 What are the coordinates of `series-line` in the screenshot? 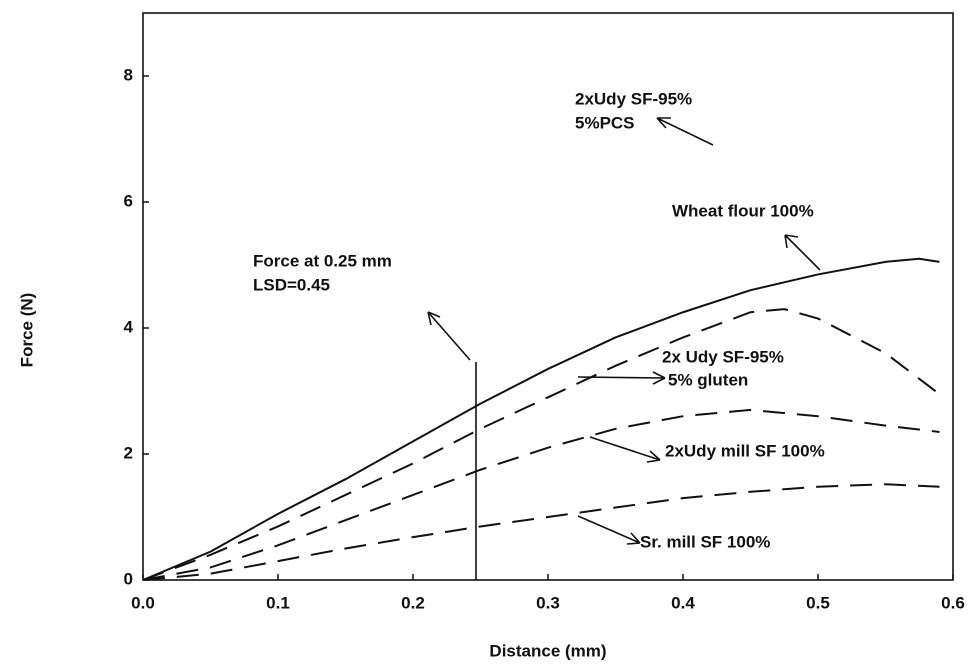 It's located at (541, 532).